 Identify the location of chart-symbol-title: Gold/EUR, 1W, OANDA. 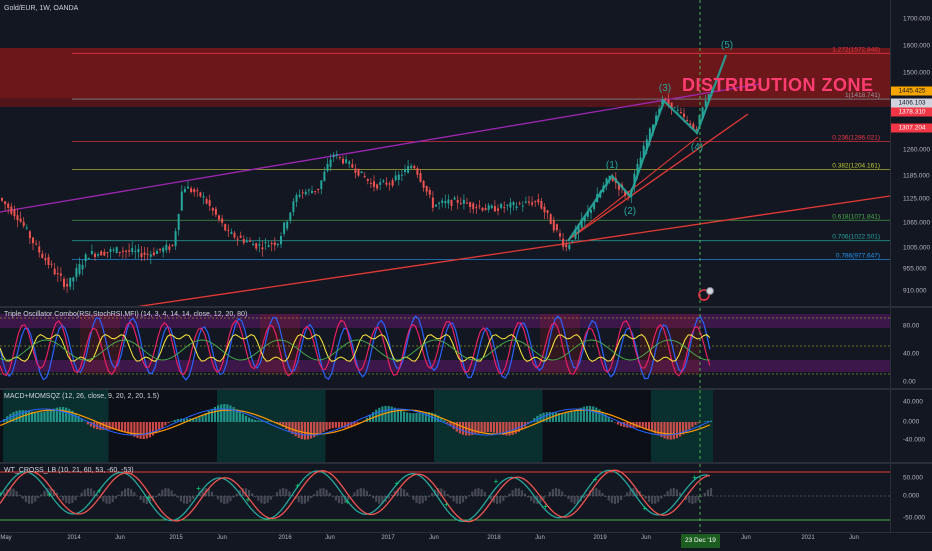
(41, 8).